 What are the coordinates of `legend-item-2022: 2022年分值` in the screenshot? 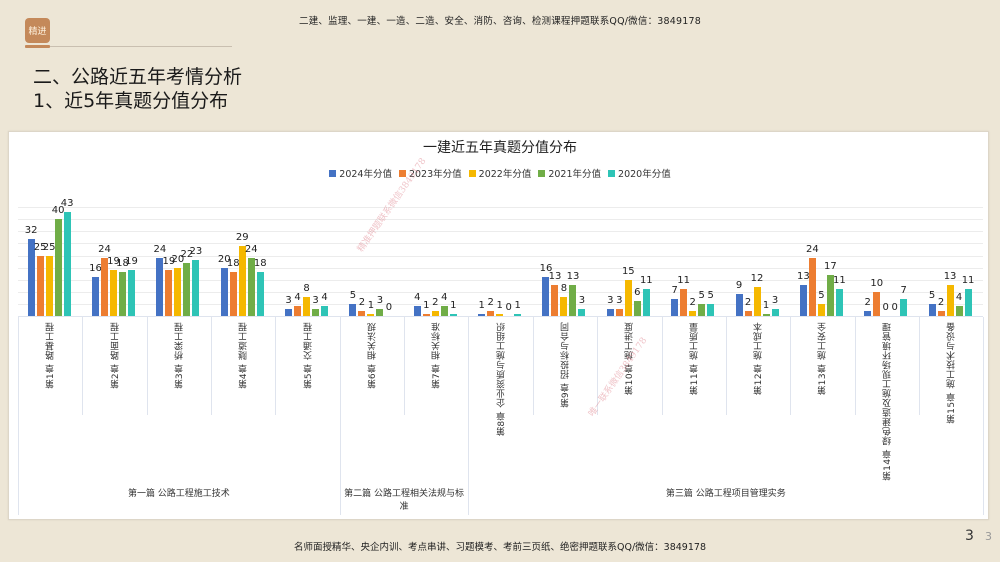 It's located at (499, 173).